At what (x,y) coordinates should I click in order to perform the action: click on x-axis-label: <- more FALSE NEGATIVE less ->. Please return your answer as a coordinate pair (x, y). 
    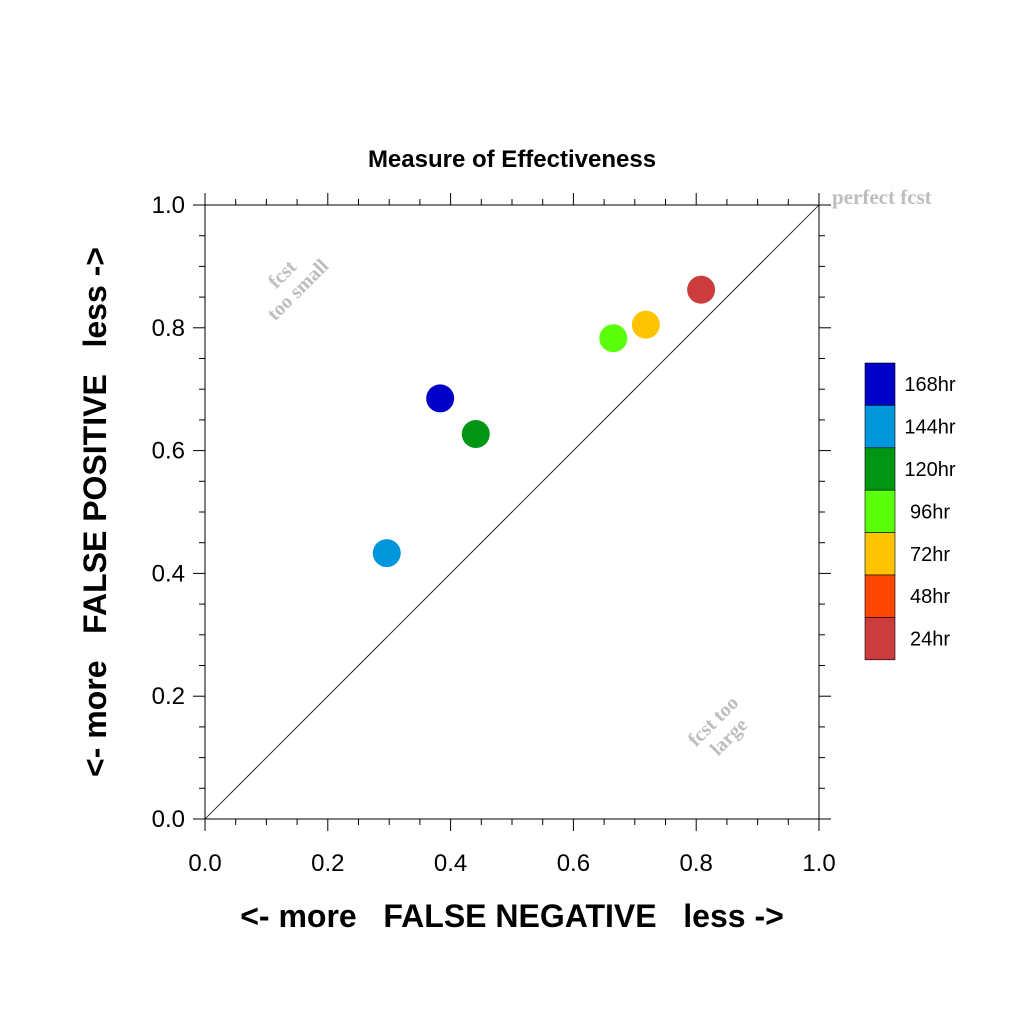
    Looking at the image, I should click on (512, 916).